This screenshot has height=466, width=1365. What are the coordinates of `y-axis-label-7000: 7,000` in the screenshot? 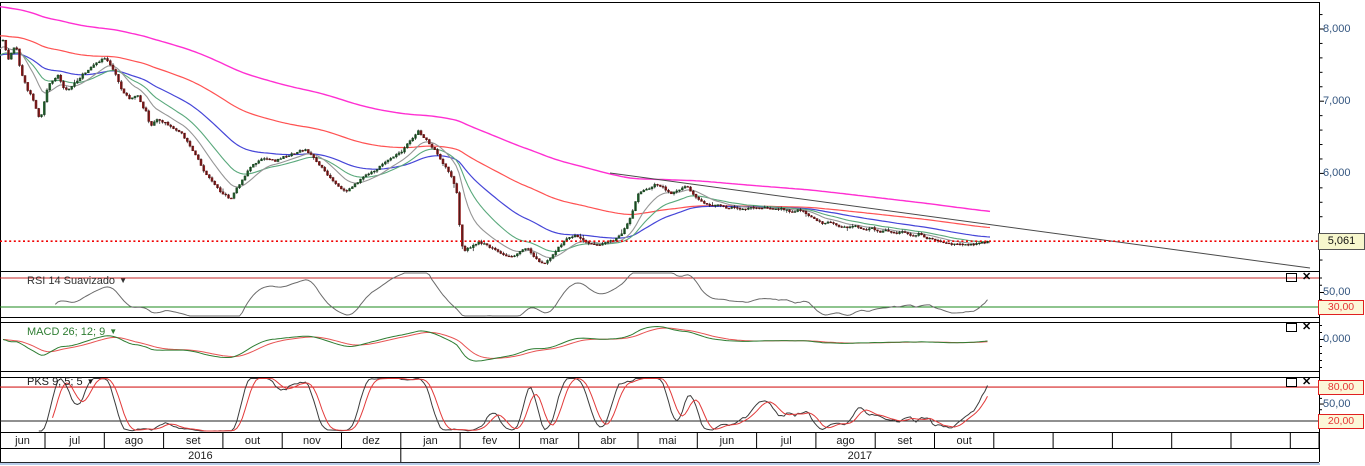 It's located at (1337, 101).